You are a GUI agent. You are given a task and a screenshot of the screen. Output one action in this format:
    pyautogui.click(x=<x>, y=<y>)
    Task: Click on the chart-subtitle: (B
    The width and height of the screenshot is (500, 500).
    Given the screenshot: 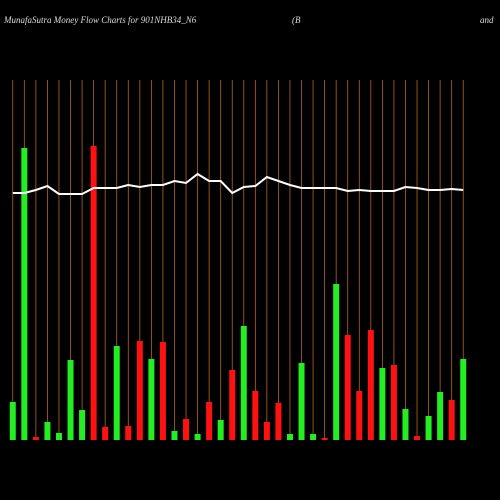 What is the action you would take?
    pyautogui.click(x=296, y=20)
    